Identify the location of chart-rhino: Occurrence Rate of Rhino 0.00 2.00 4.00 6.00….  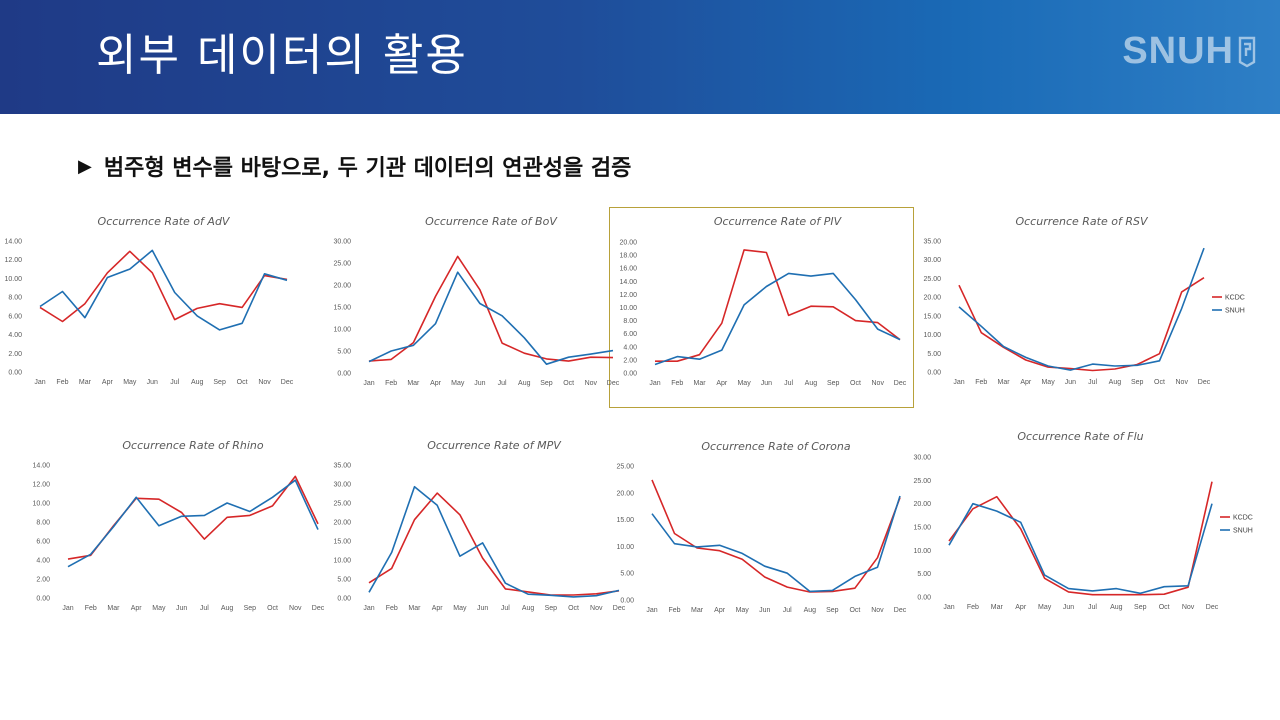
(178, 524).